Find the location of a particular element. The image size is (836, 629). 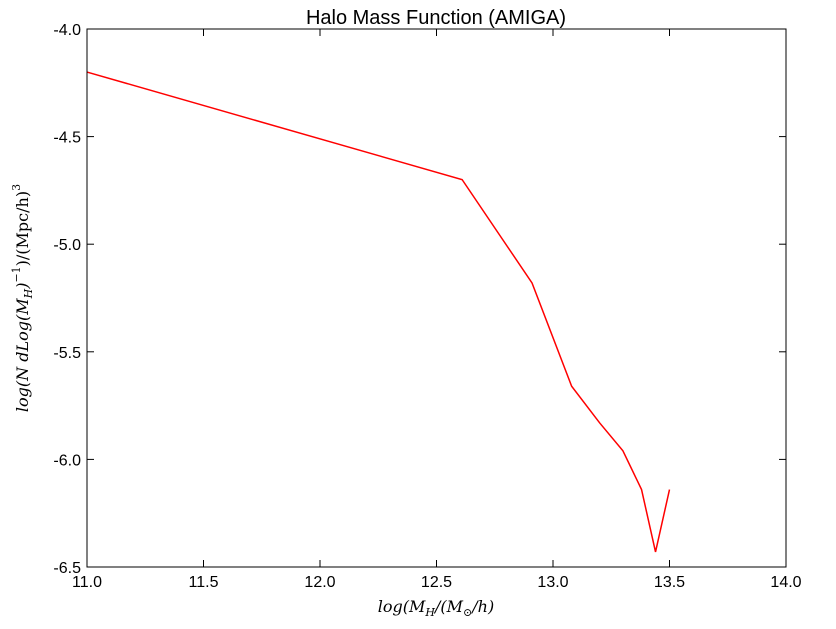

x-axis-label-post: /h) is located at coordinates (482, 606).